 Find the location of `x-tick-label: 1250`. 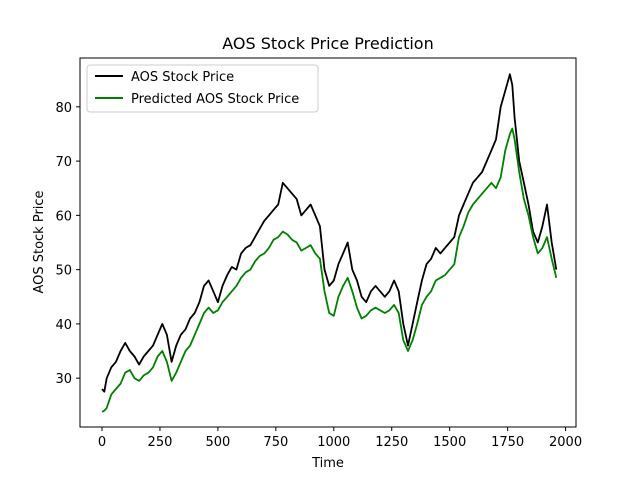

x-tick-label: 1250 is located at coordinates (391, 442).